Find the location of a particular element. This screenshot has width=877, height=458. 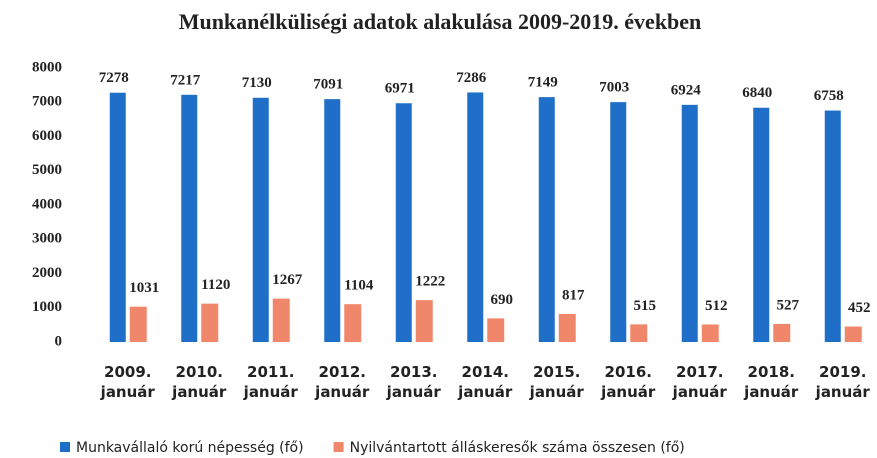

x-tick-label: 2015. január is located at coordinates (556, 382).